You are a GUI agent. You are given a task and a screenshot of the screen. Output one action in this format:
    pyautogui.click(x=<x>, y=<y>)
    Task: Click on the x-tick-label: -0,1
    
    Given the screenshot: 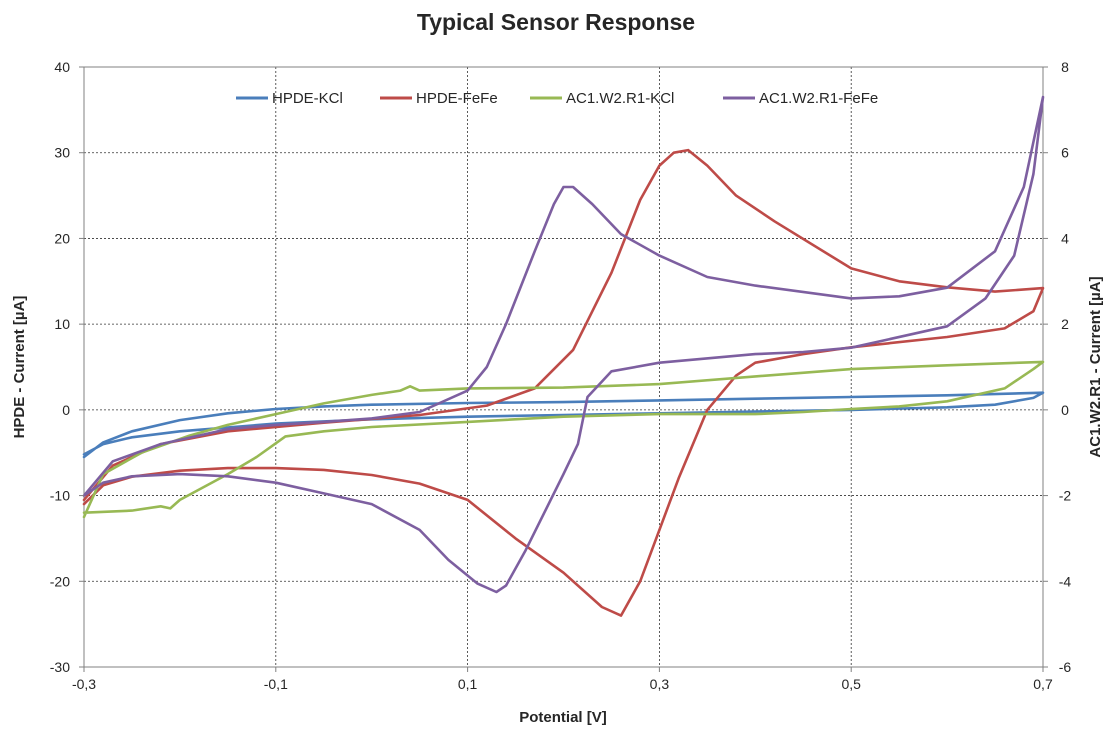 What is the action you would take?
    pyautogui.click(x=276, y=684)
    